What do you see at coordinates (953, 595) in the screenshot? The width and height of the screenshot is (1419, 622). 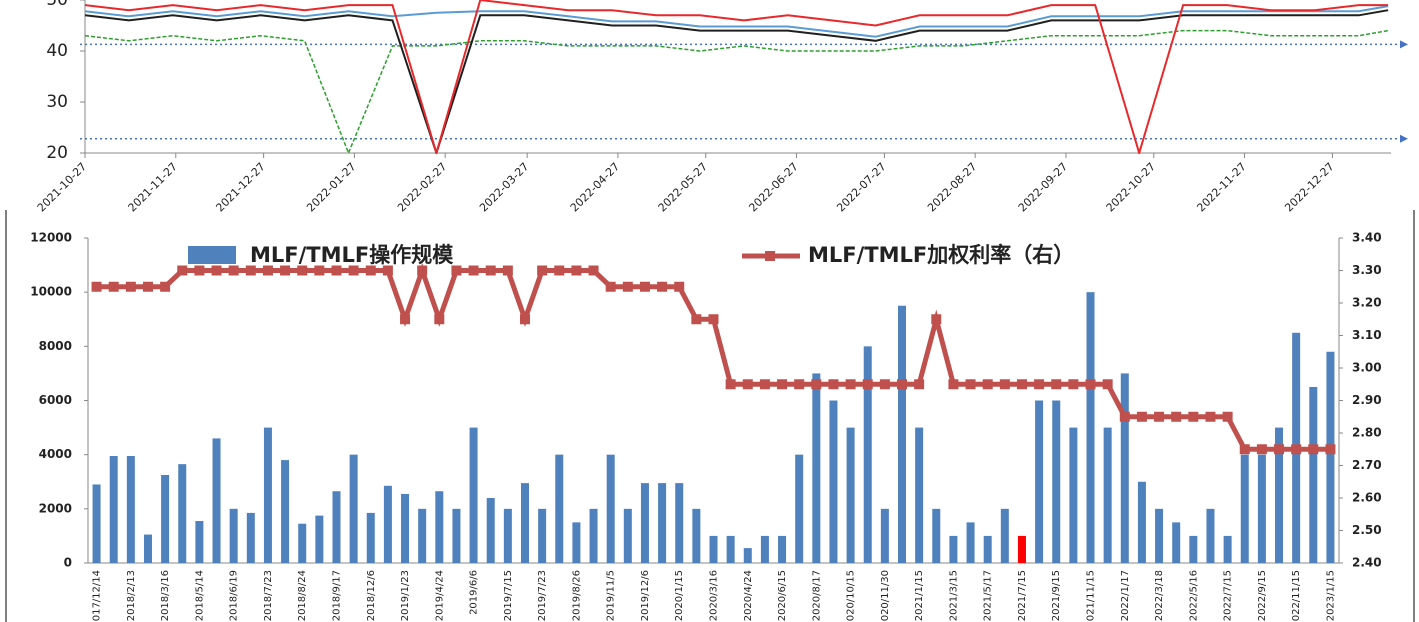 I see `x-tick-label: 2021/3/15` at bounding box center [953, 595].